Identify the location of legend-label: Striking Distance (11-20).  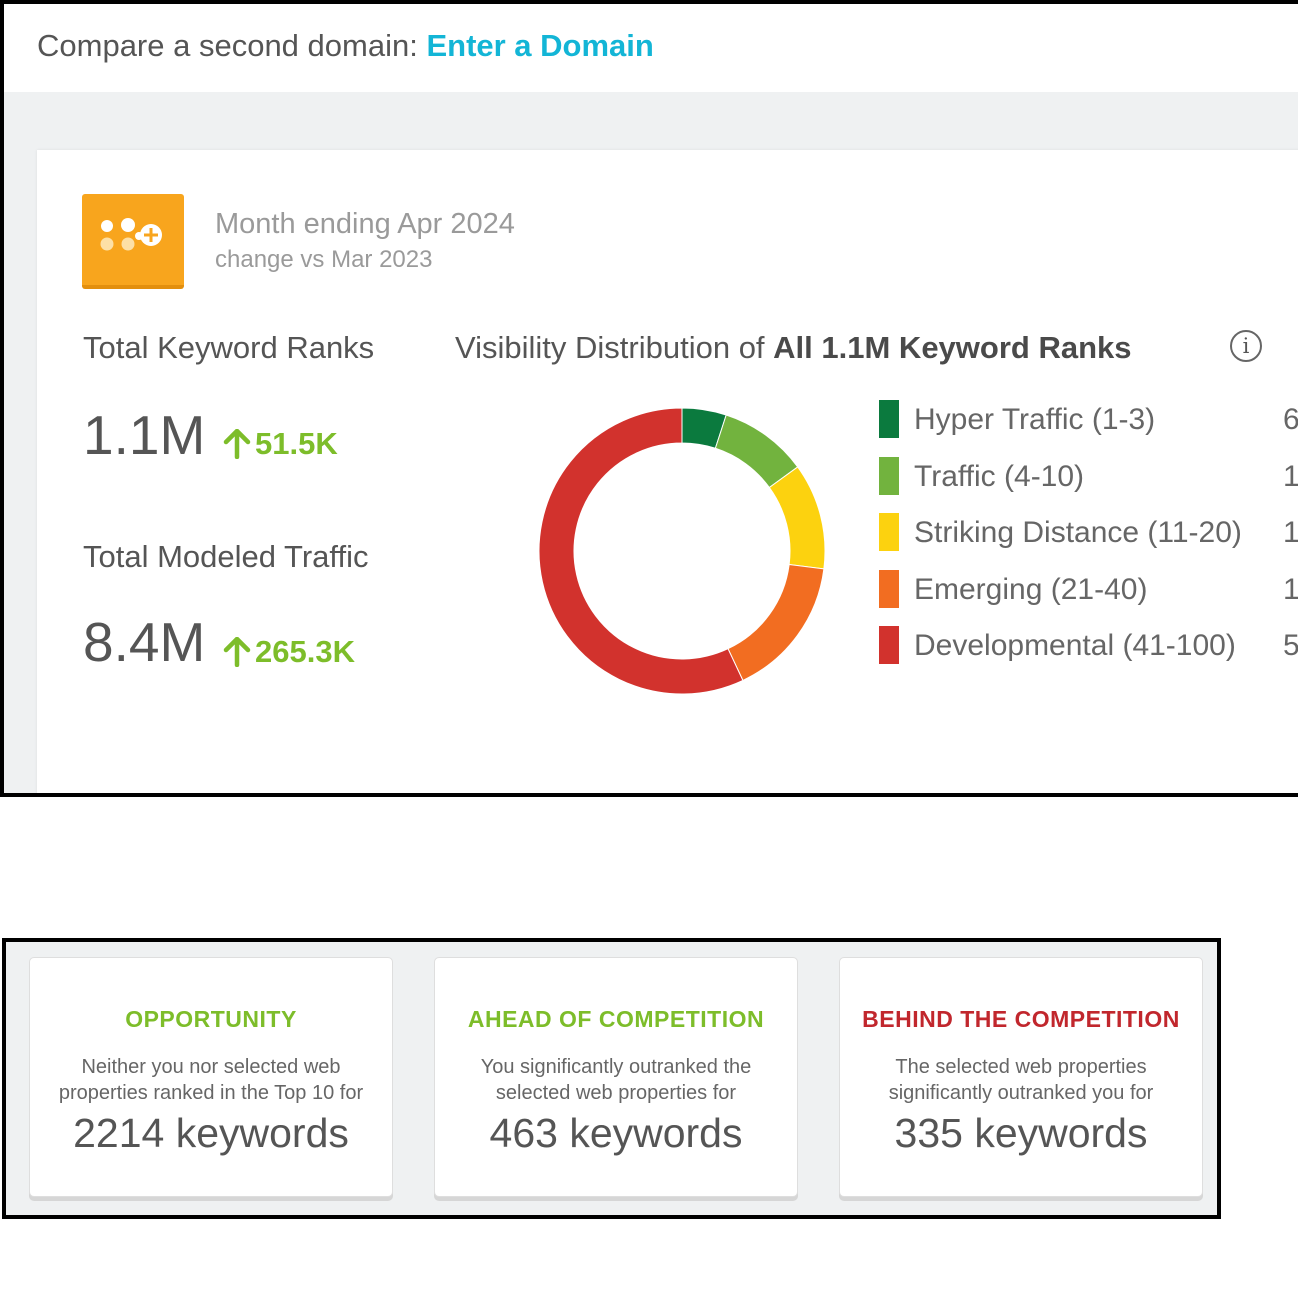
(1078, 532).